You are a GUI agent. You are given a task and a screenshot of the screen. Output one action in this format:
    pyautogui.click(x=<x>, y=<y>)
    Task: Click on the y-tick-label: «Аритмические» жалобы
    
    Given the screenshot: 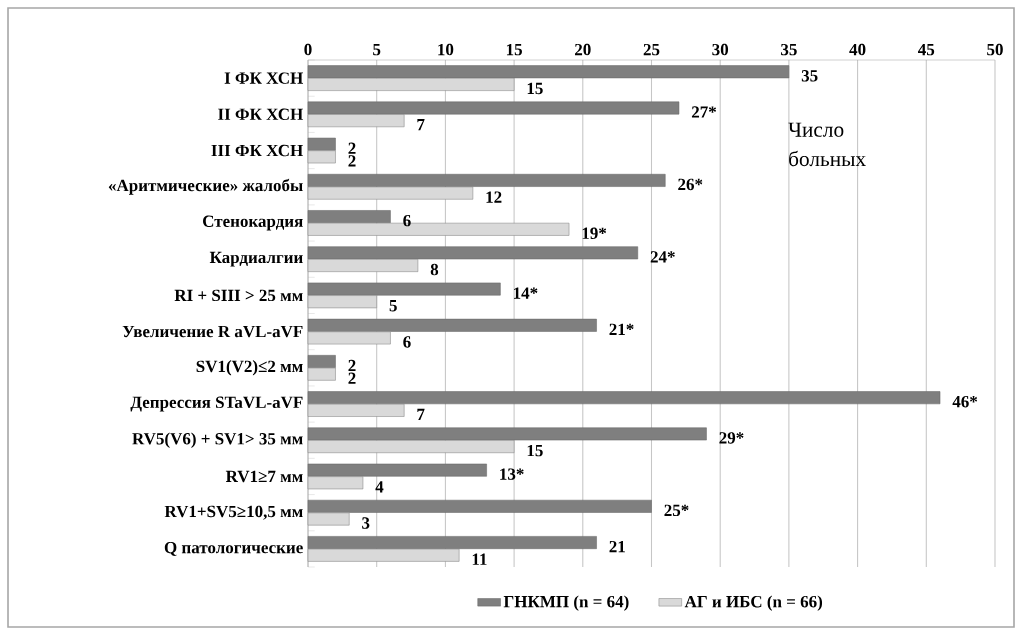 What is the action you would take?
    pyautogui.click(x=205, y=186)
    